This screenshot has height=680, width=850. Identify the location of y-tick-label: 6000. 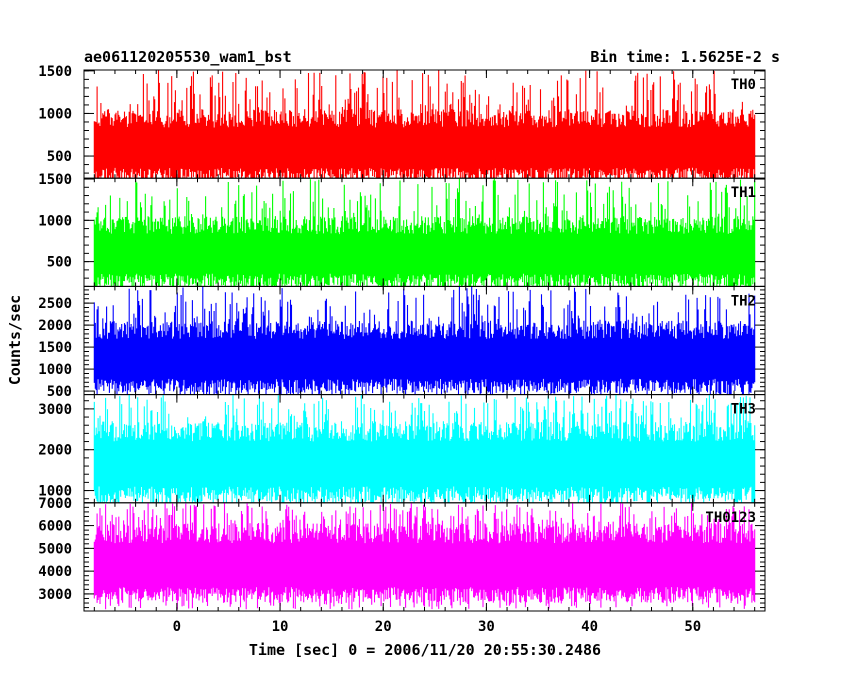
(55, 527).